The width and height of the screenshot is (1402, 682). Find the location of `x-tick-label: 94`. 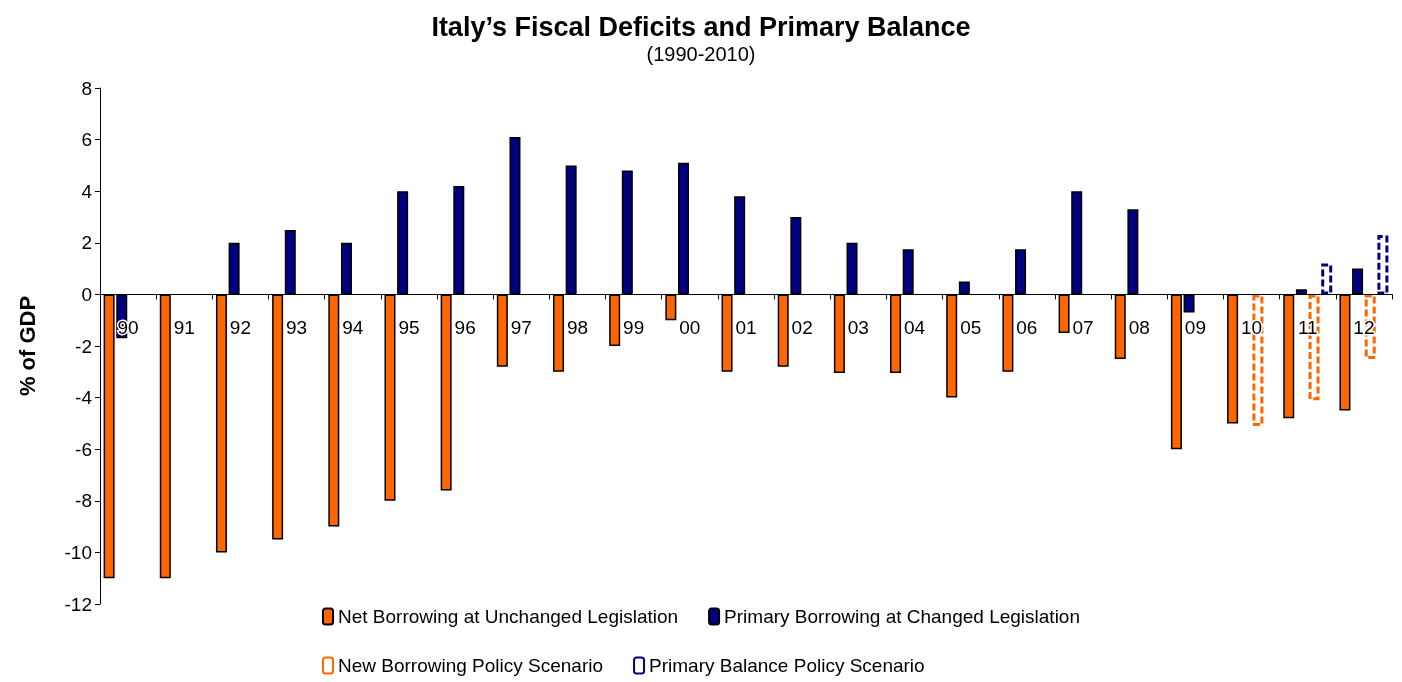

x-tick-label: 94 is located at coordinates (353, 328).